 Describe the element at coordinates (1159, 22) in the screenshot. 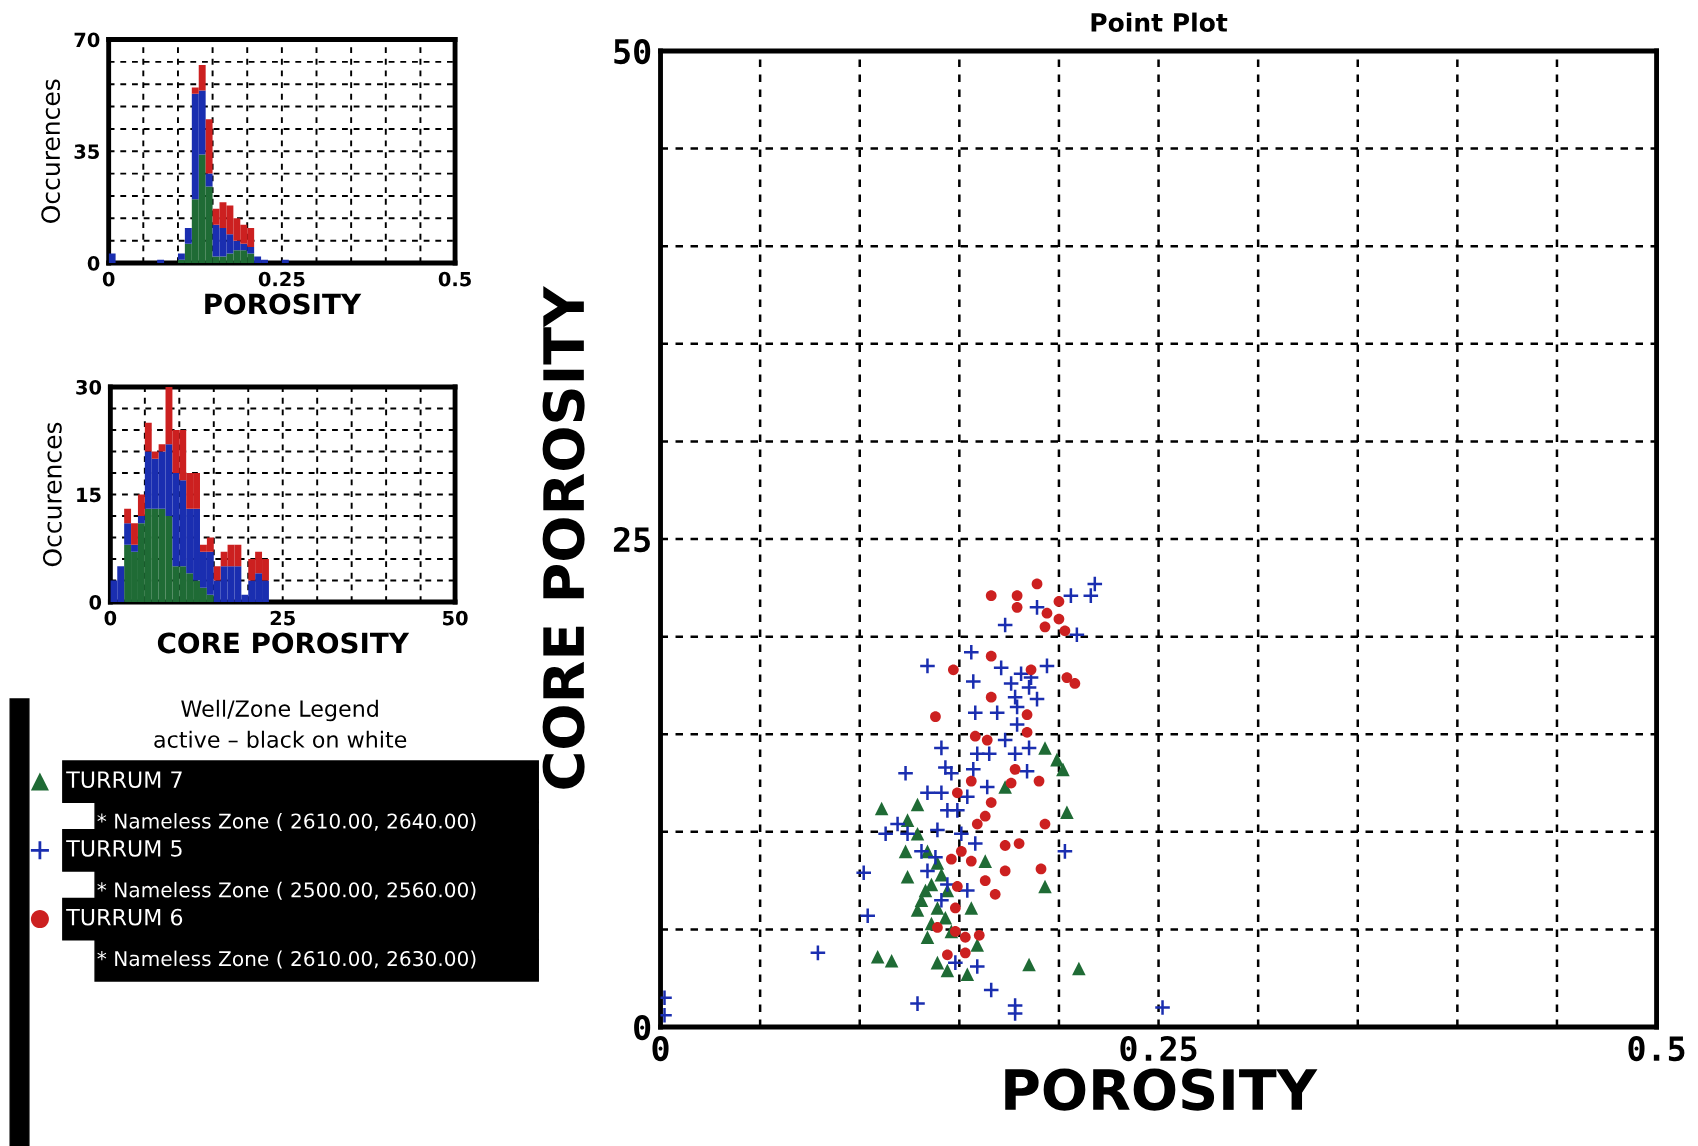

I see `chart-title: Point Plot` at that location.